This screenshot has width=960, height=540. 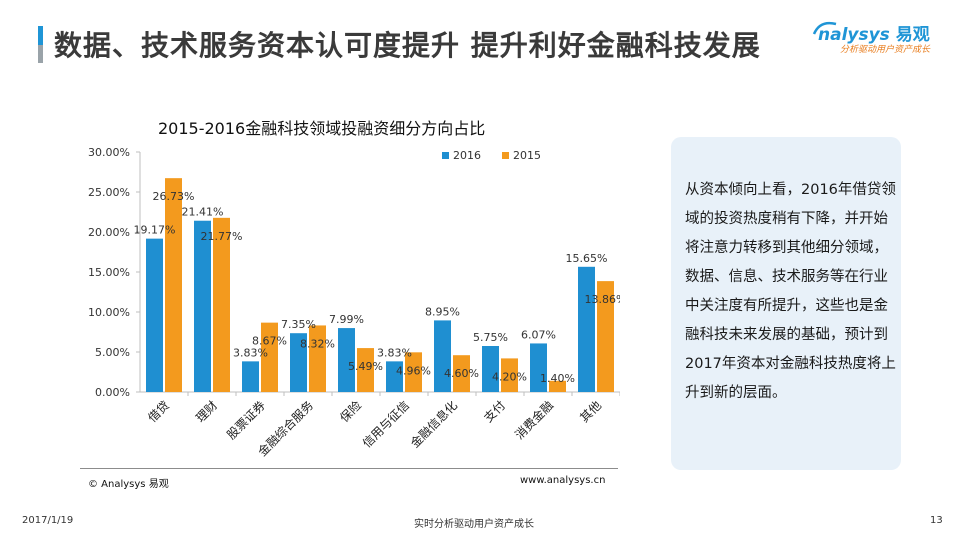 What do you see at coordinates (590, 411) in the screenshot?
I see `x-tick-label: 其他` at bounding box center [590, 411].